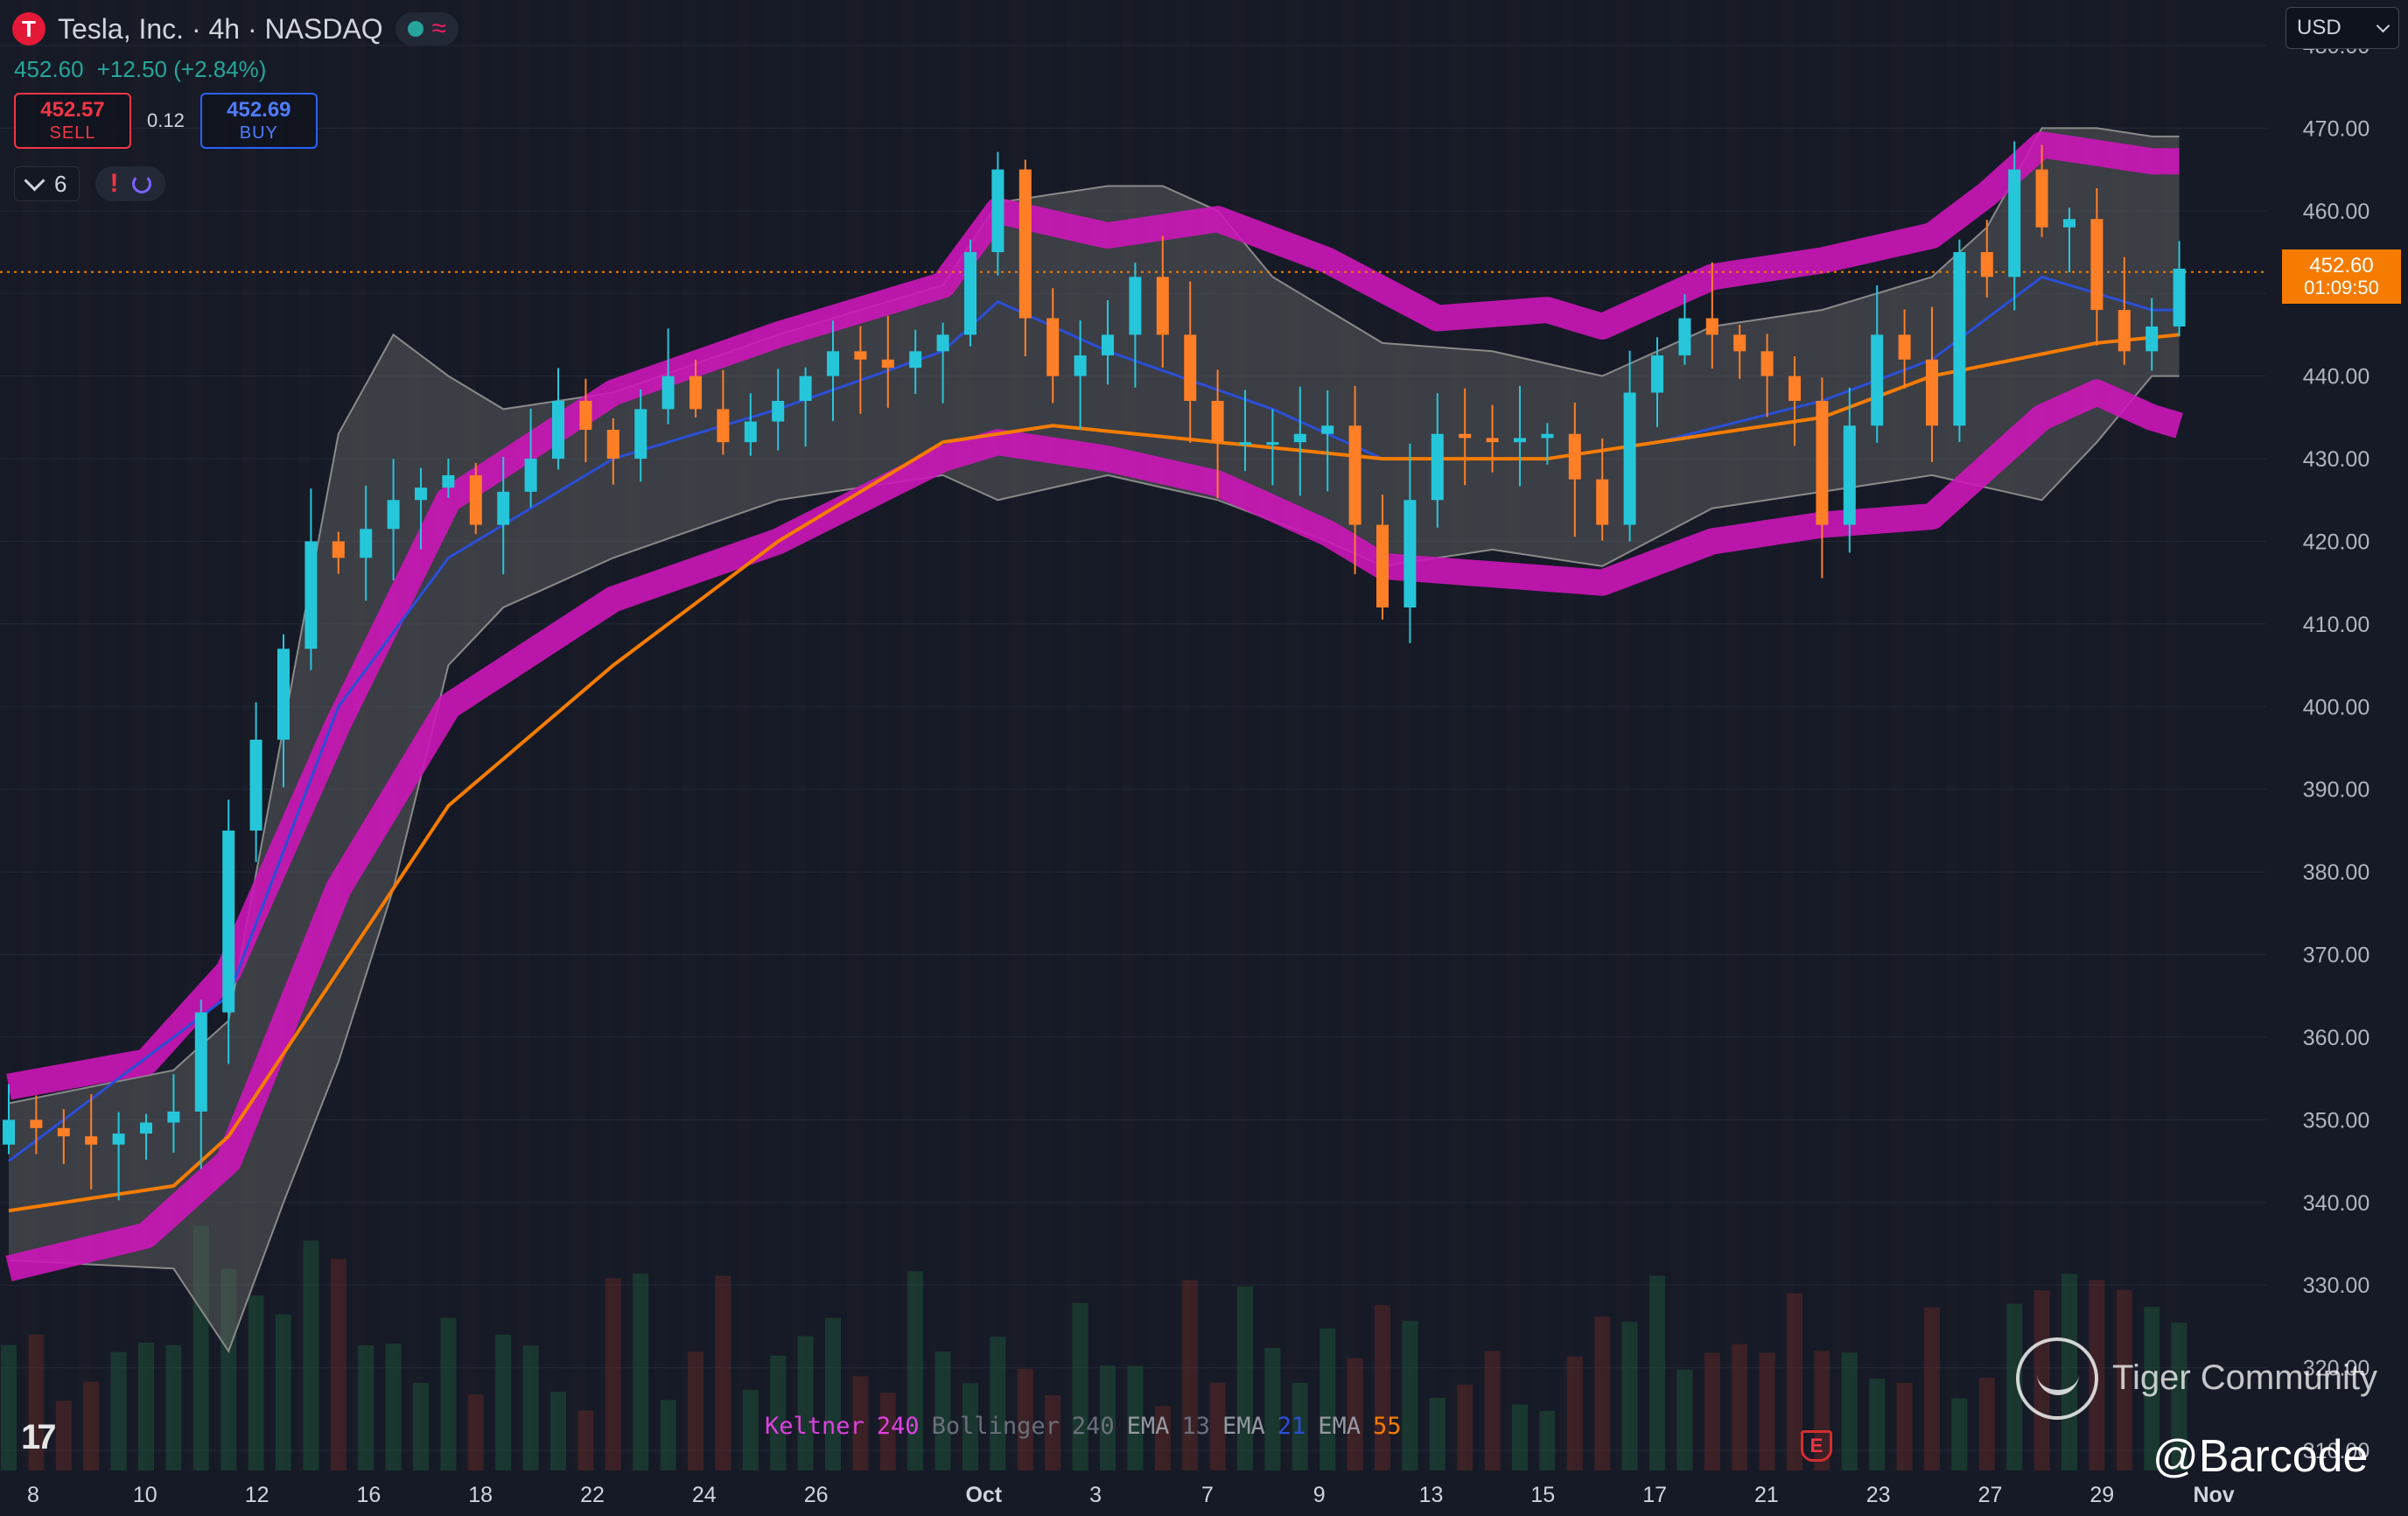  What do you see at coordinates (814, 1426) in the screenshot?
I see `legend-keltner-name: Keltner` at bounding box center [814, 1426].